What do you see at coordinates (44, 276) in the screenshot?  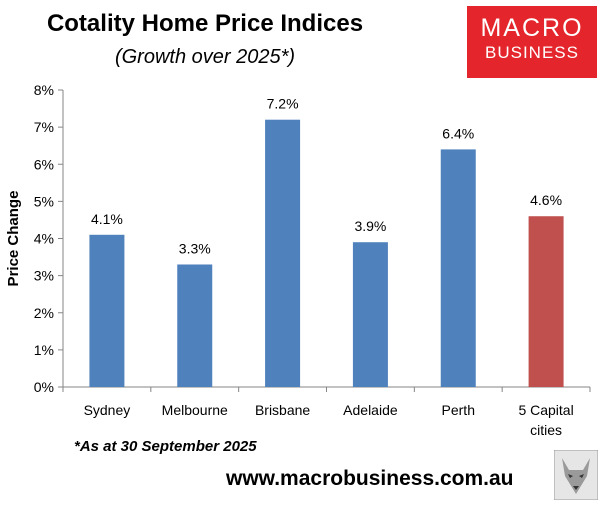 I see `y-tick-label: 3%` at bounding box center [44, 276].